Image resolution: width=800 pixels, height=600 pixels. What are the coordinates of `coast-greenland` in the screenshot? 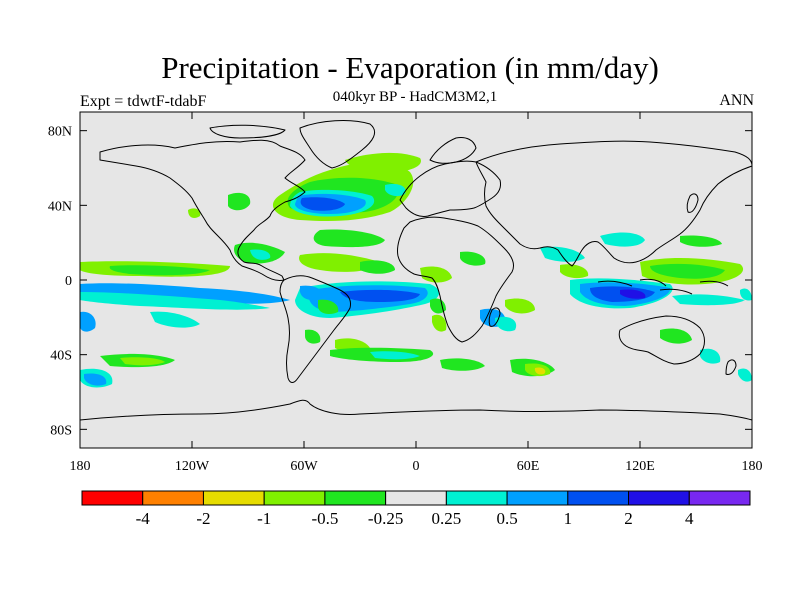 It's located at (337, 144).